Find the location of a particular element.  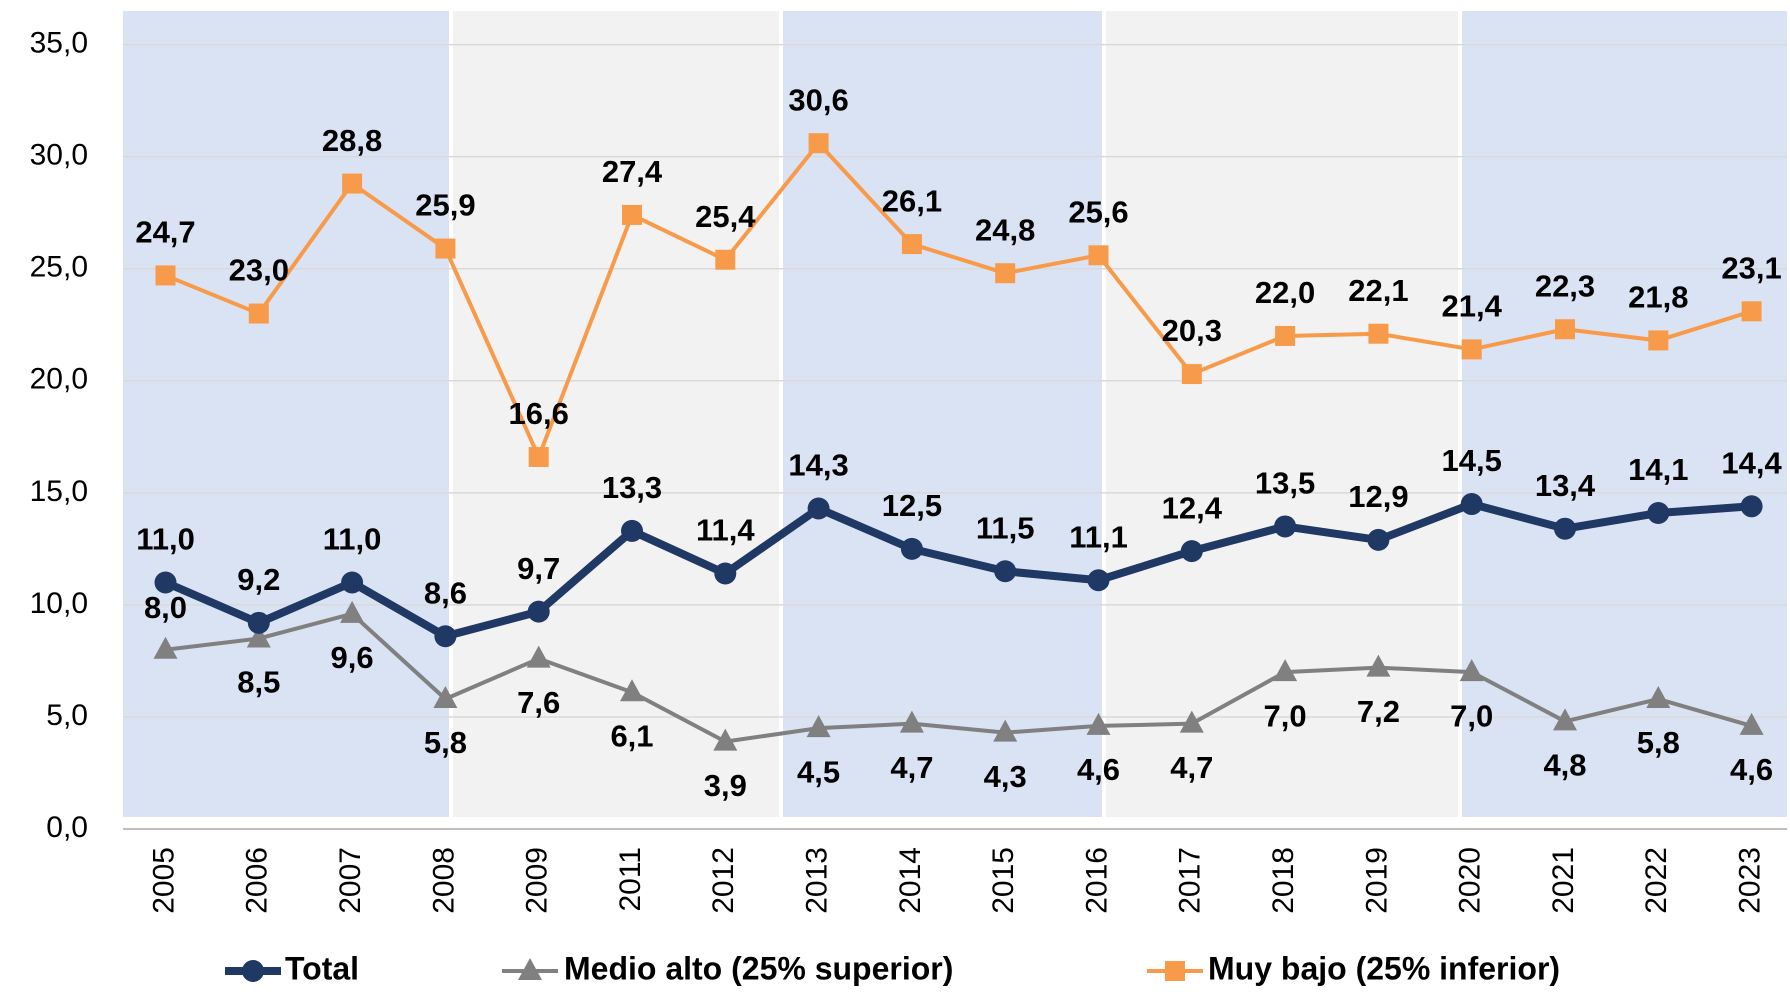

x-tick-label: 2006 is located at coordinates (257, 880).